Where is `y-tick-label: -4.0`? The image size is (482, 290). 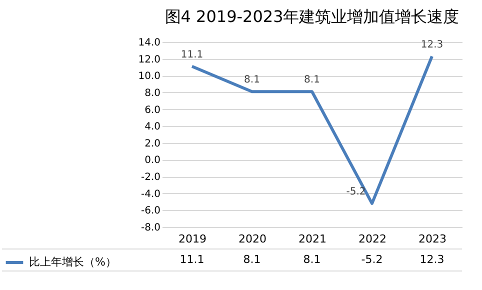 y-tick-label: -4.0 is located at coordinates (150, 194).